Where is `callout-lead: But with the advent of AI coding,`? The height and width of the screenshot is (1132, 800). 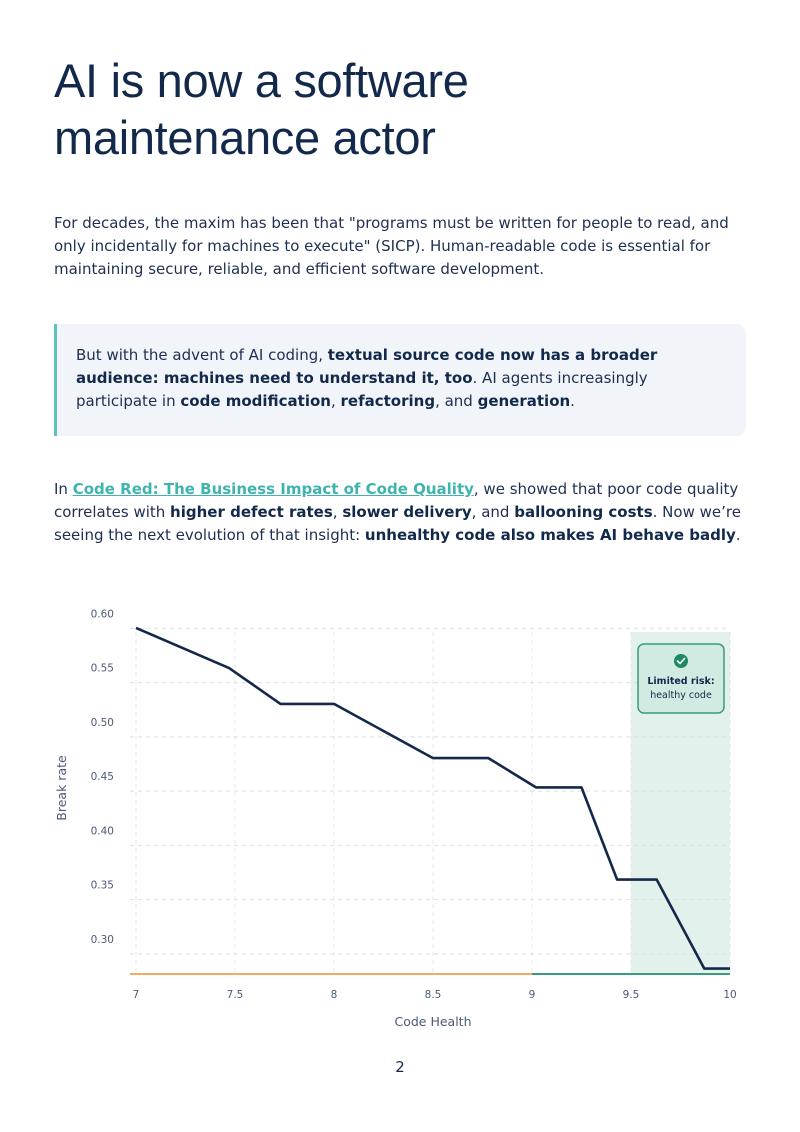 callout-lead: But with the advent of AI coding, is located at coordinates (202, 355).